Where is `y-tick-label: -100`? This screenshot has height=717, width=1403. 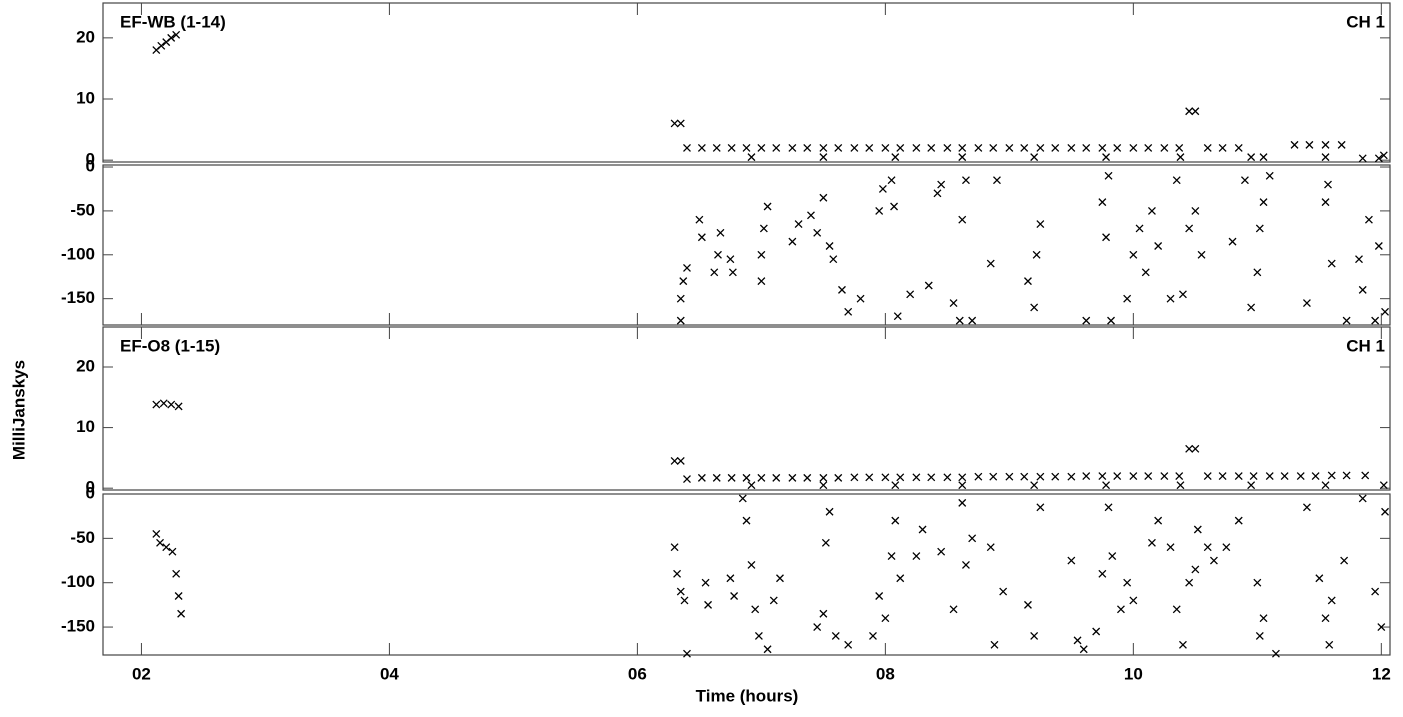 y-tick-label: -100 is located at coordinates (78, 253).